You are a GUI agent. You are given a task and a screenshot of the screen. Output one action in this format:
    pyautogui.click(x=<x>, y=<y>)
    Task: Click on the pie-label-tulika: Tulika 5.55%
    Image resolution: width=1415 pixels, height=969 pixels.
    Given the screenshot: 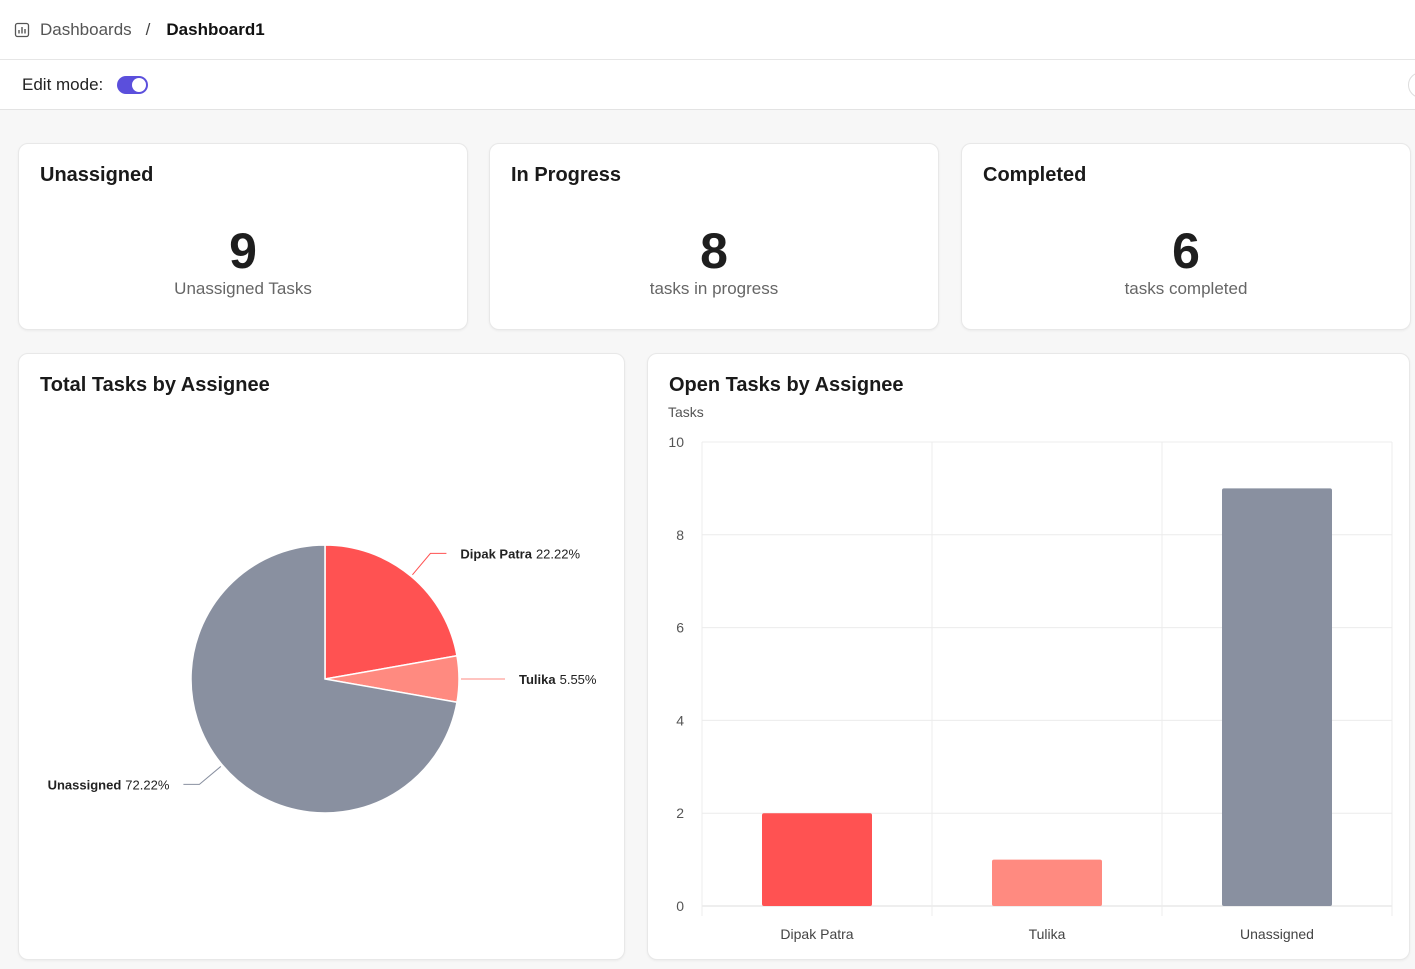 What is the action you would take?
    pyautogui.click(x=558, y=679)
    